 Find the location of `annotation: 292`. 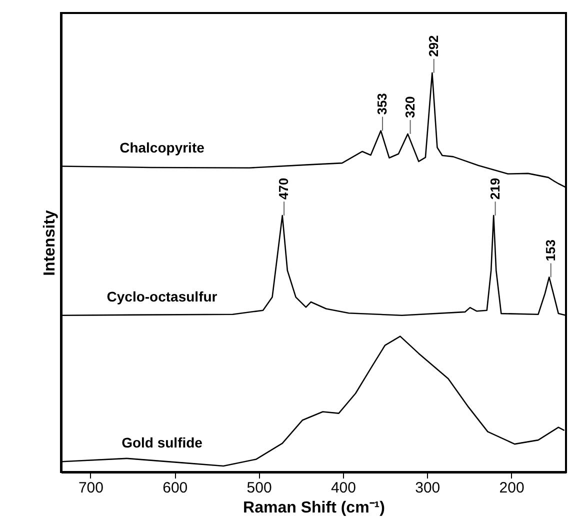

annotation: 292 is located at coordinates (433, 46).